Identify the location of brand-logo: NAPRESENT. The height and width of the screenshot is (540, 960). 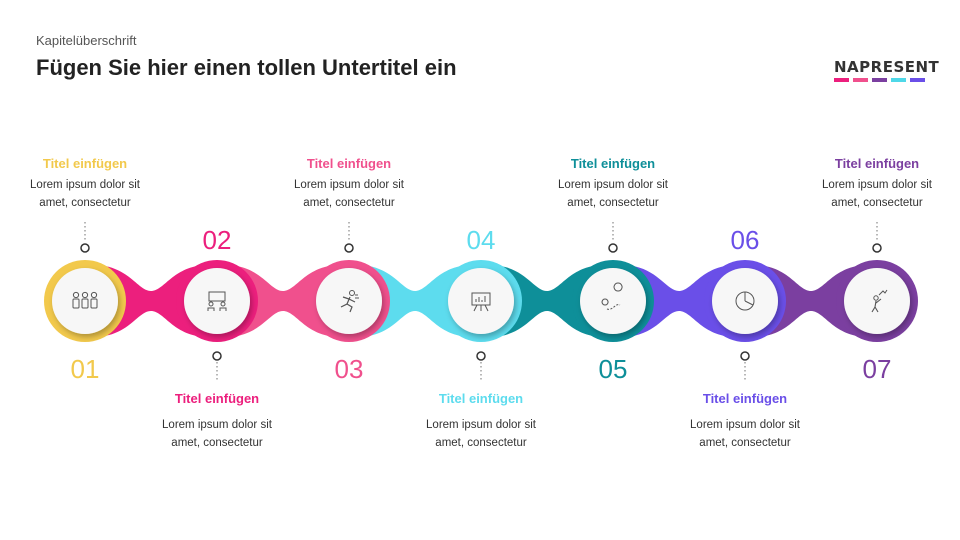
(887, 70).